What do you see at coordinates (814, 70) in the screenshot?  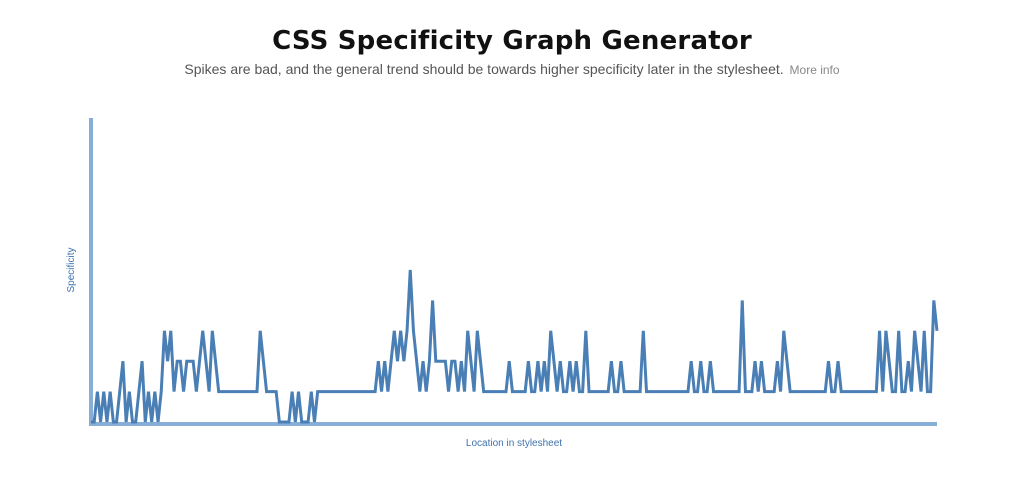 I see `more-info-link: More info` at bounding box center [814, 70].